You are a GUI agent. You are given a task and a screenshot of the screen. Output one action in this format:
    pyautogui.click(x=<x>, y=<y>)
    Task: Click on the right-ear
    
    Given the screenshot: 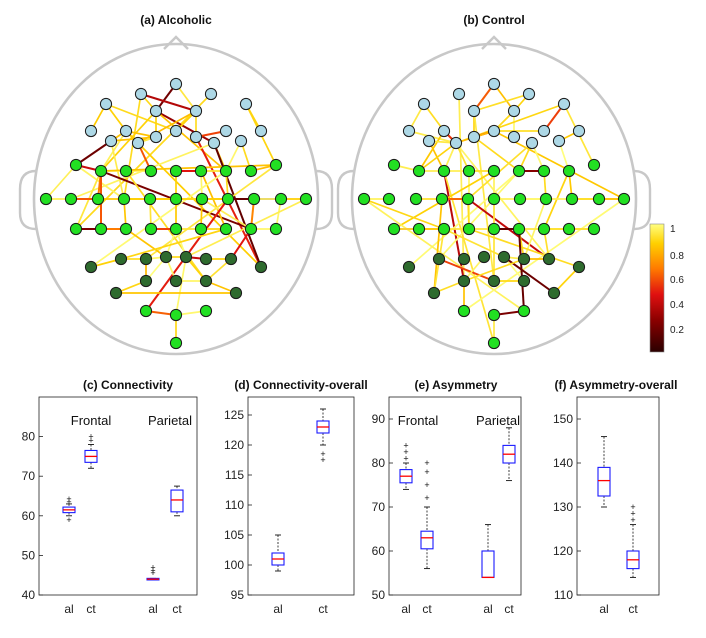 What is the action you would take?
    pyautogui.click(x=324, y=200)
    